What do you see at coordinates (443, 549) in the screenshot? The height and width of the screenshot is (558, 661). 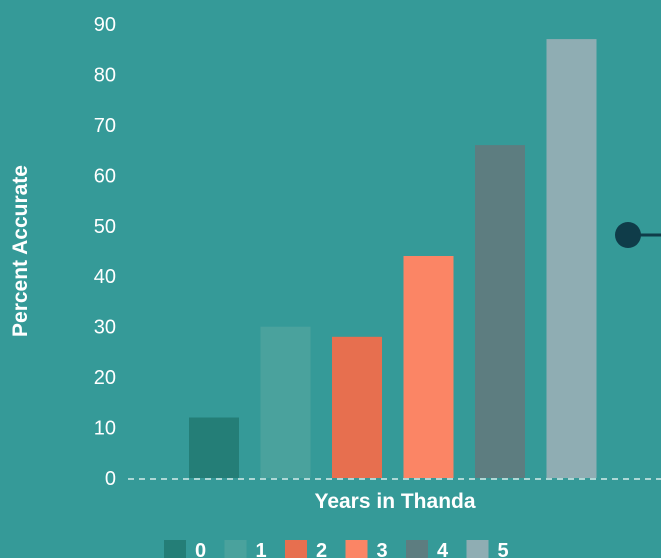 I see `legend-label-4: 4` at bounding box center [443, 549].